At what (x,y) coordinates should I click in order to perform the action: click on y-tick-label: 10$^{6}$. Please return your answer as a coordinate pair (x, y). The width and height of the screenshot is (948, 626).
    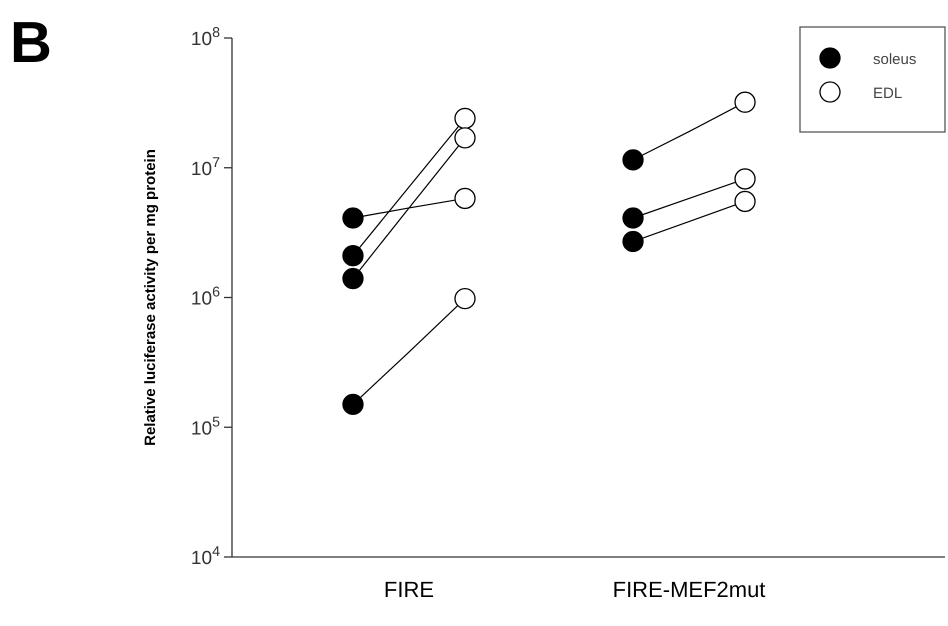
    Looking at the image, I should click on (205, 297).